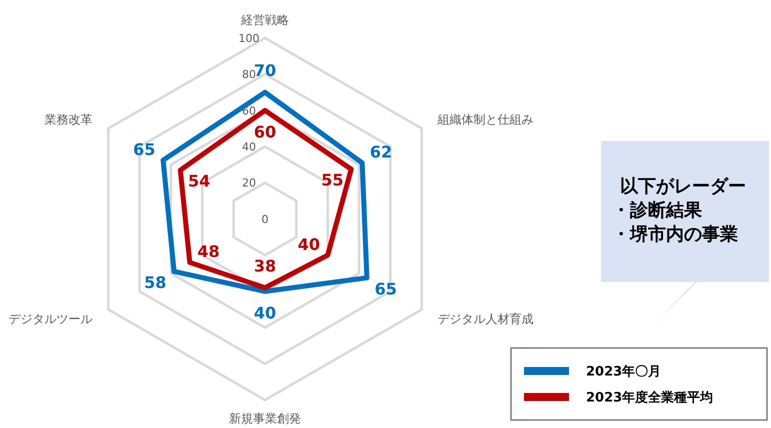  Describe the element at coordinates (249, 147) in the screenshot. I see `y-tick-label: 40` at that location.